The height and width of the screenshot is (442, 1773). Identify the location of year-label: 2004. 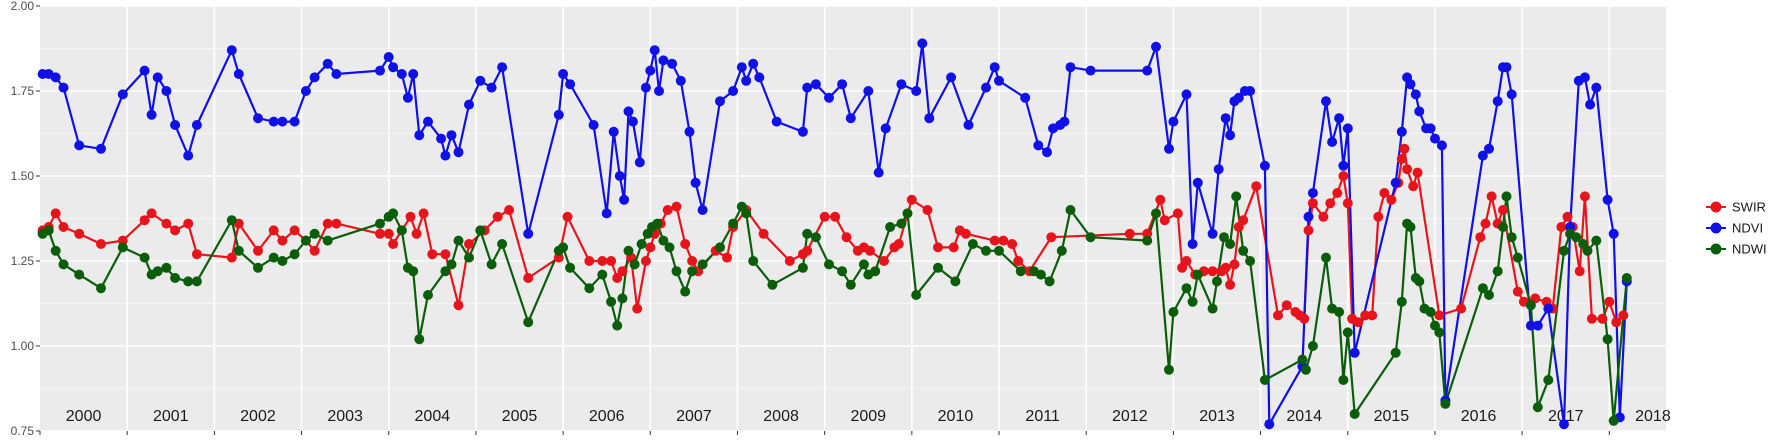
(433, 416).